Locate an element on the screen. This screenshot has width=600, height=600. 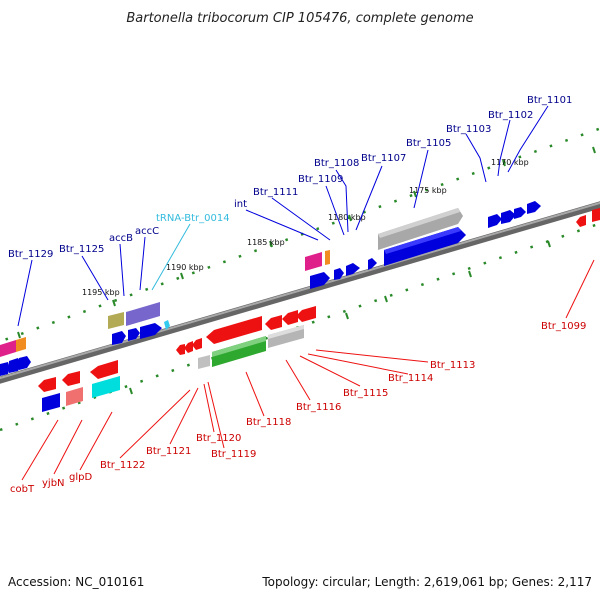
gene-btr1129-blue-a is located at coordinates (5, 369).